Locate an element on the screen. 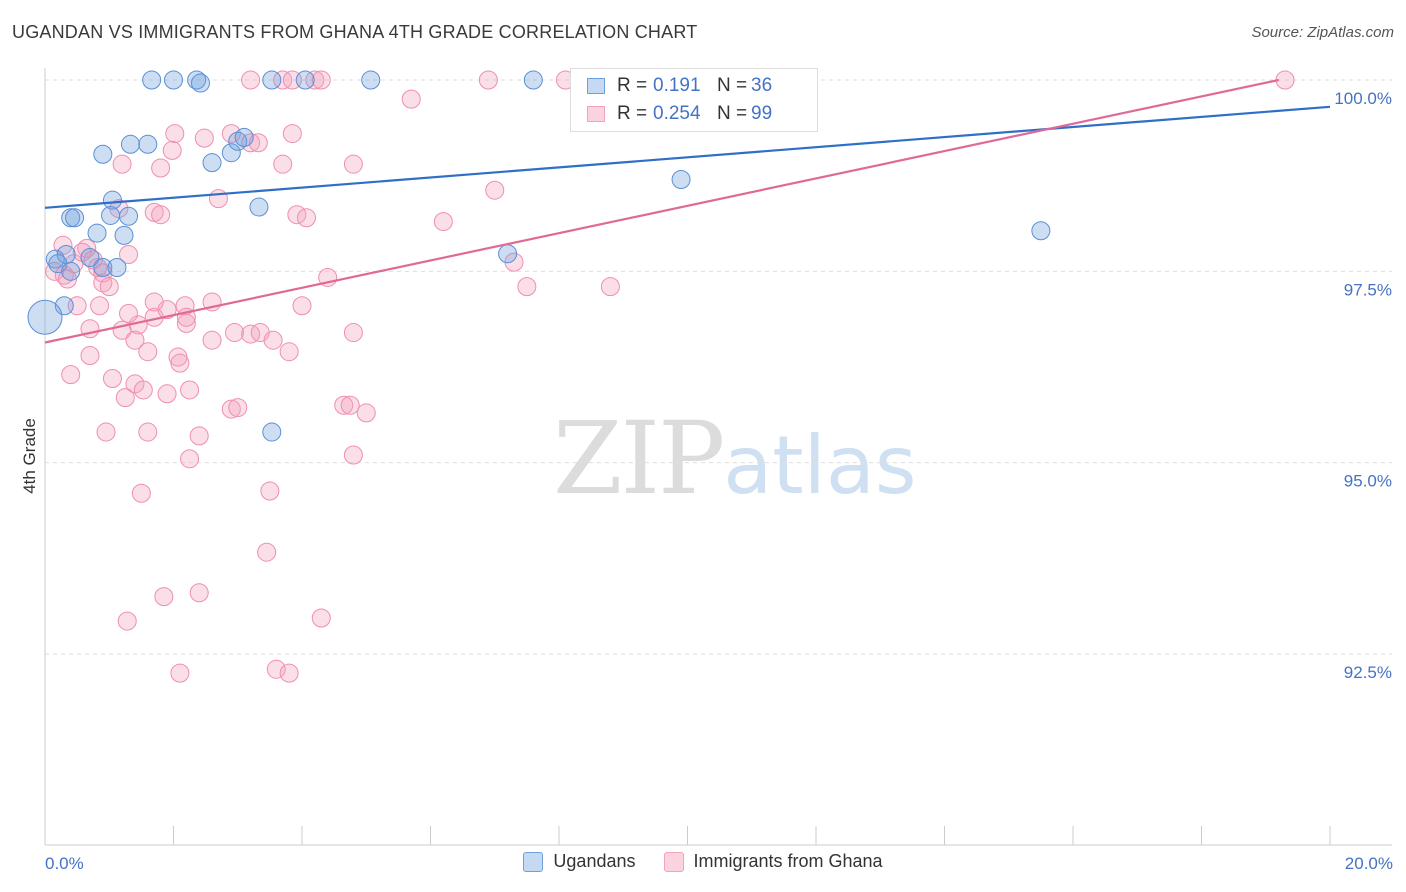 The width and height of the screenshot is (1406, 892). watermark: ZIPatlas is located at coordinates (735, 458).